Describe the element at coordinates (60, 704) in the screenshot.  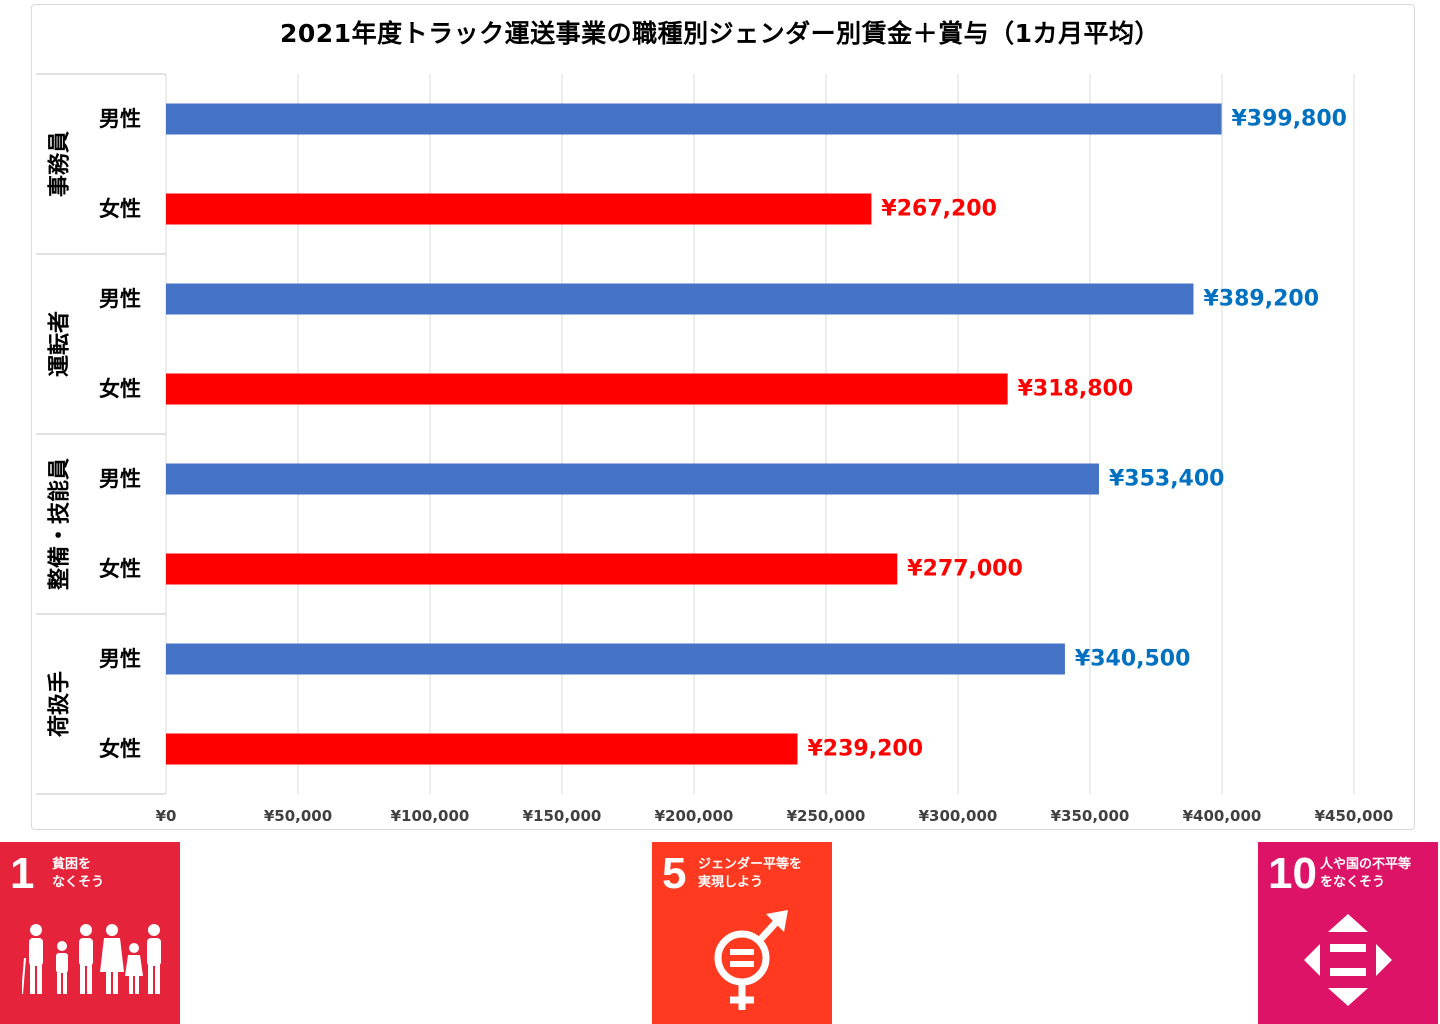
I see `group-label: 荷扱手` at that location.